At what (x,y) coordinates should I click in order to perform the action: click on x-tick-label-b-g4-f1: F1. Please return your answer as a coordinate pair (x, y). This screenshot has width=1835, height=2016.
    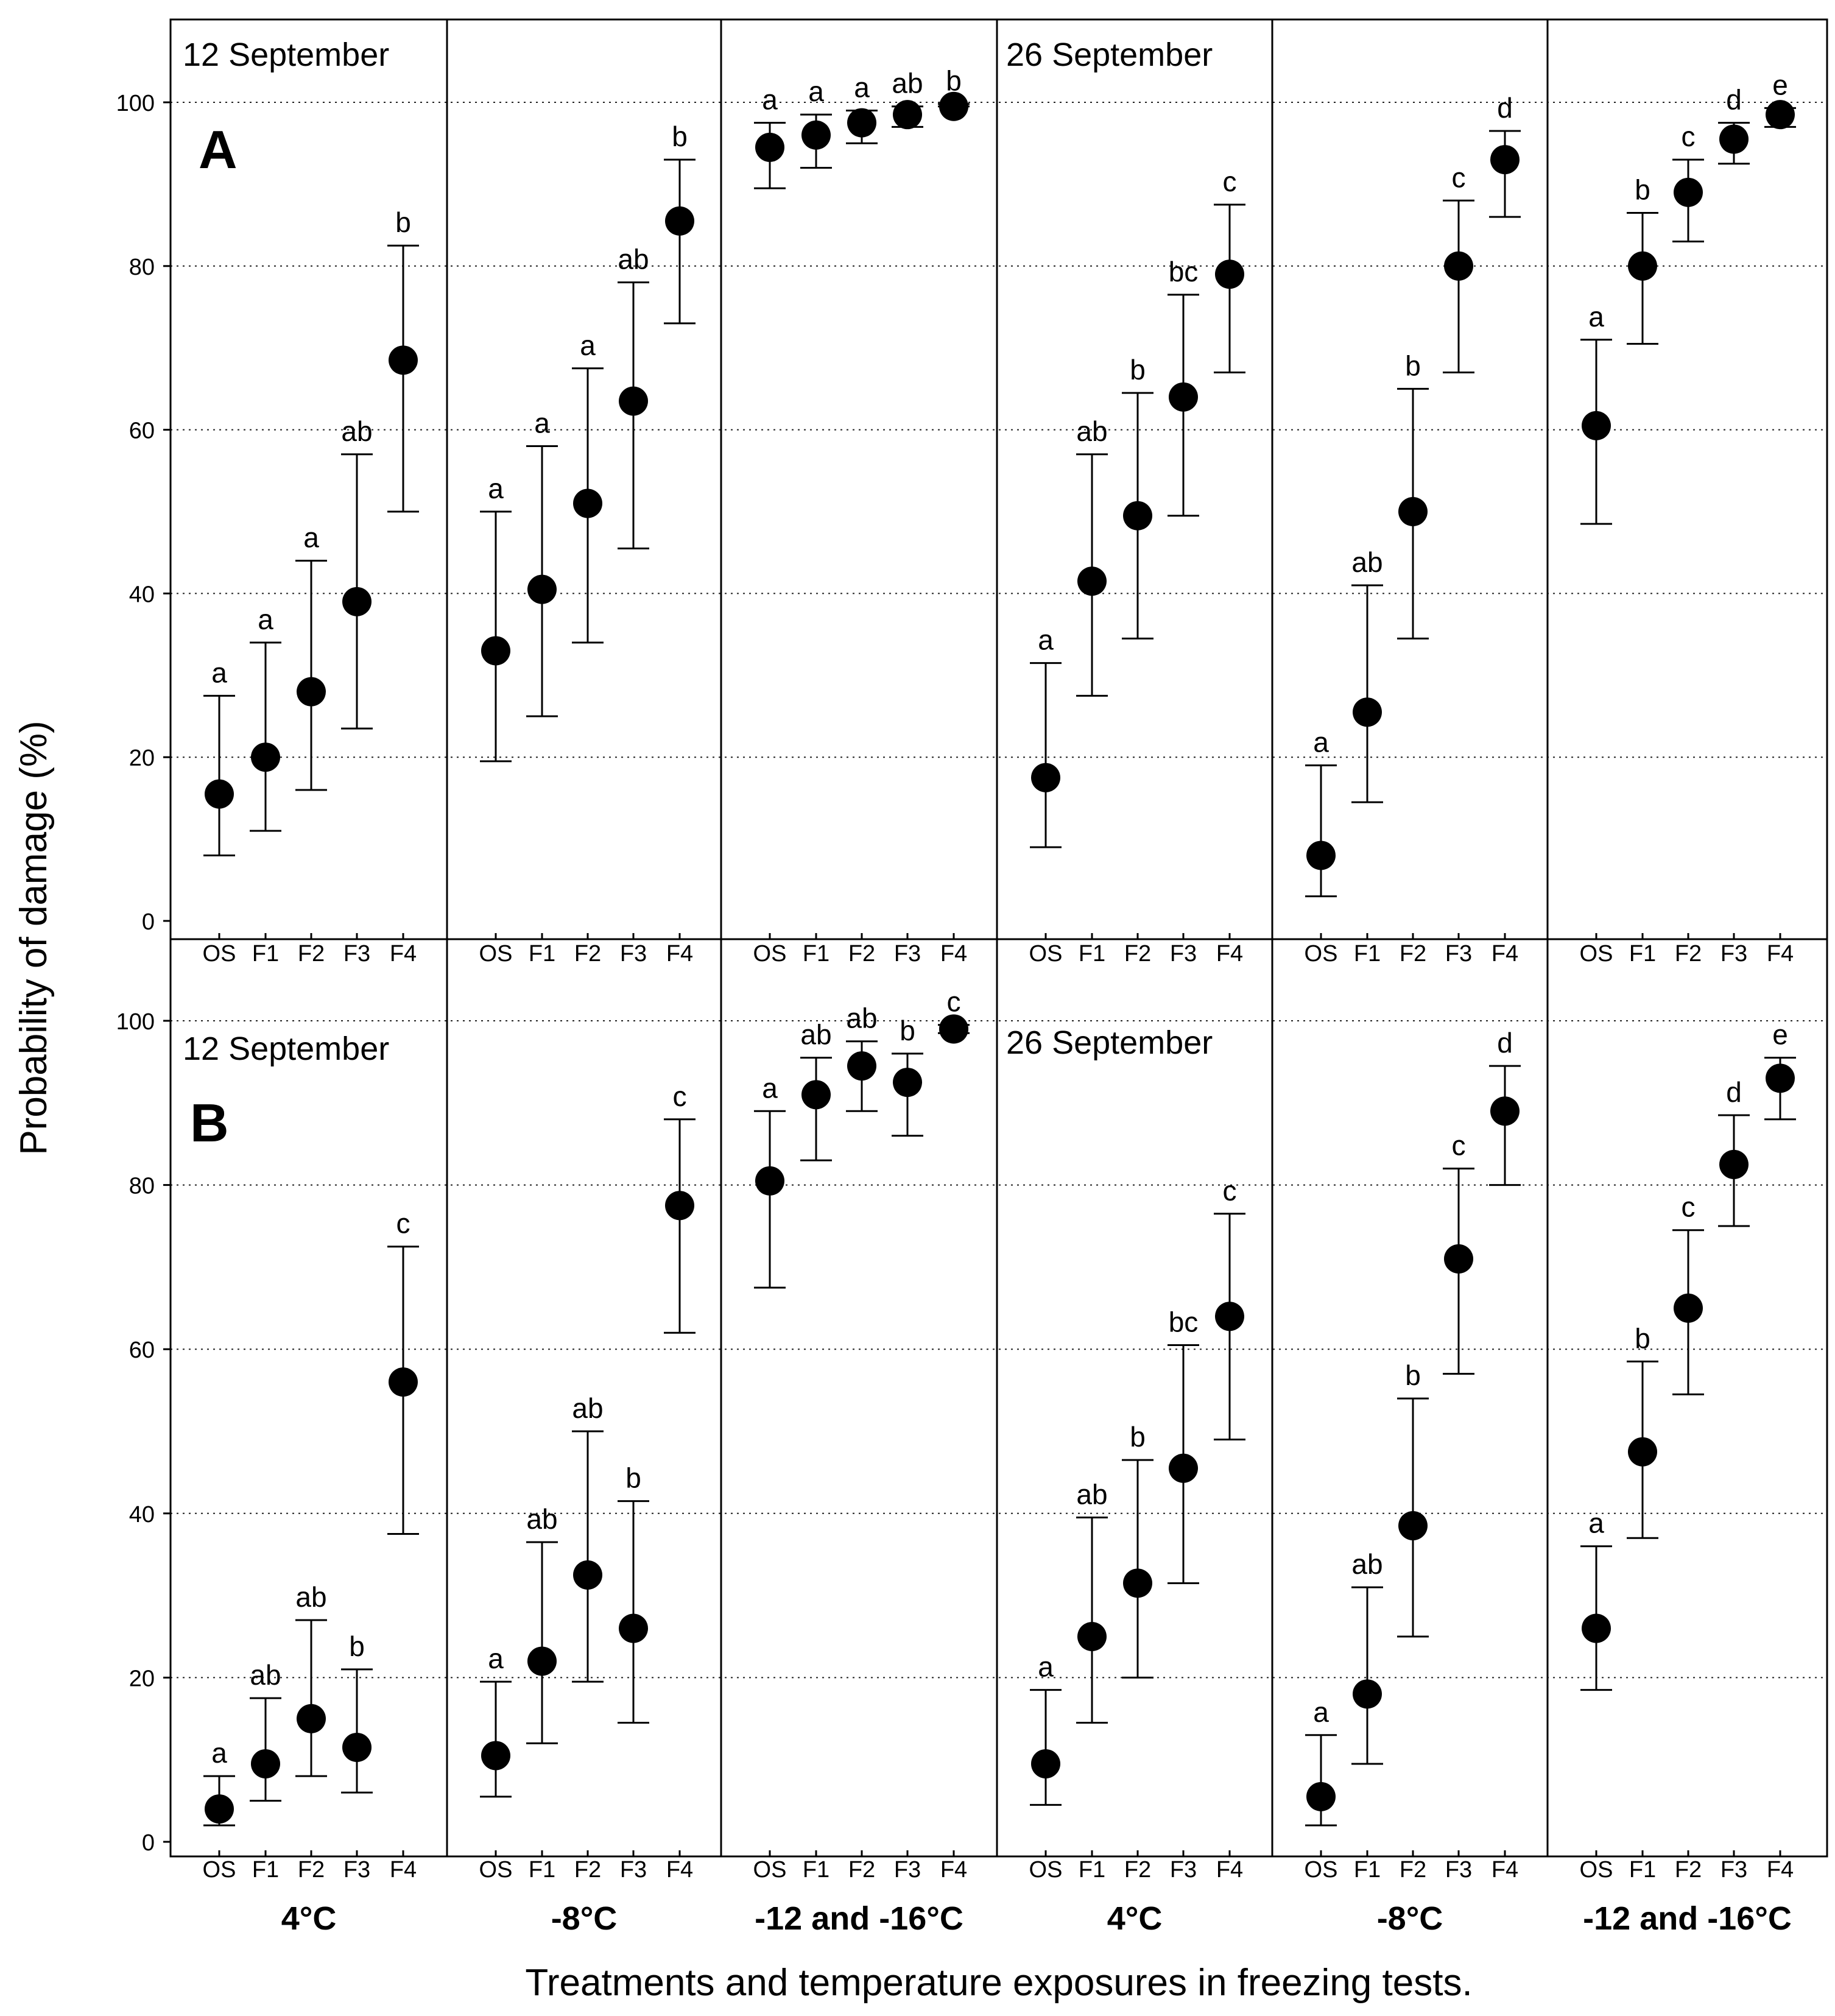
    Looking at the image, I should click on (1092, 1870).